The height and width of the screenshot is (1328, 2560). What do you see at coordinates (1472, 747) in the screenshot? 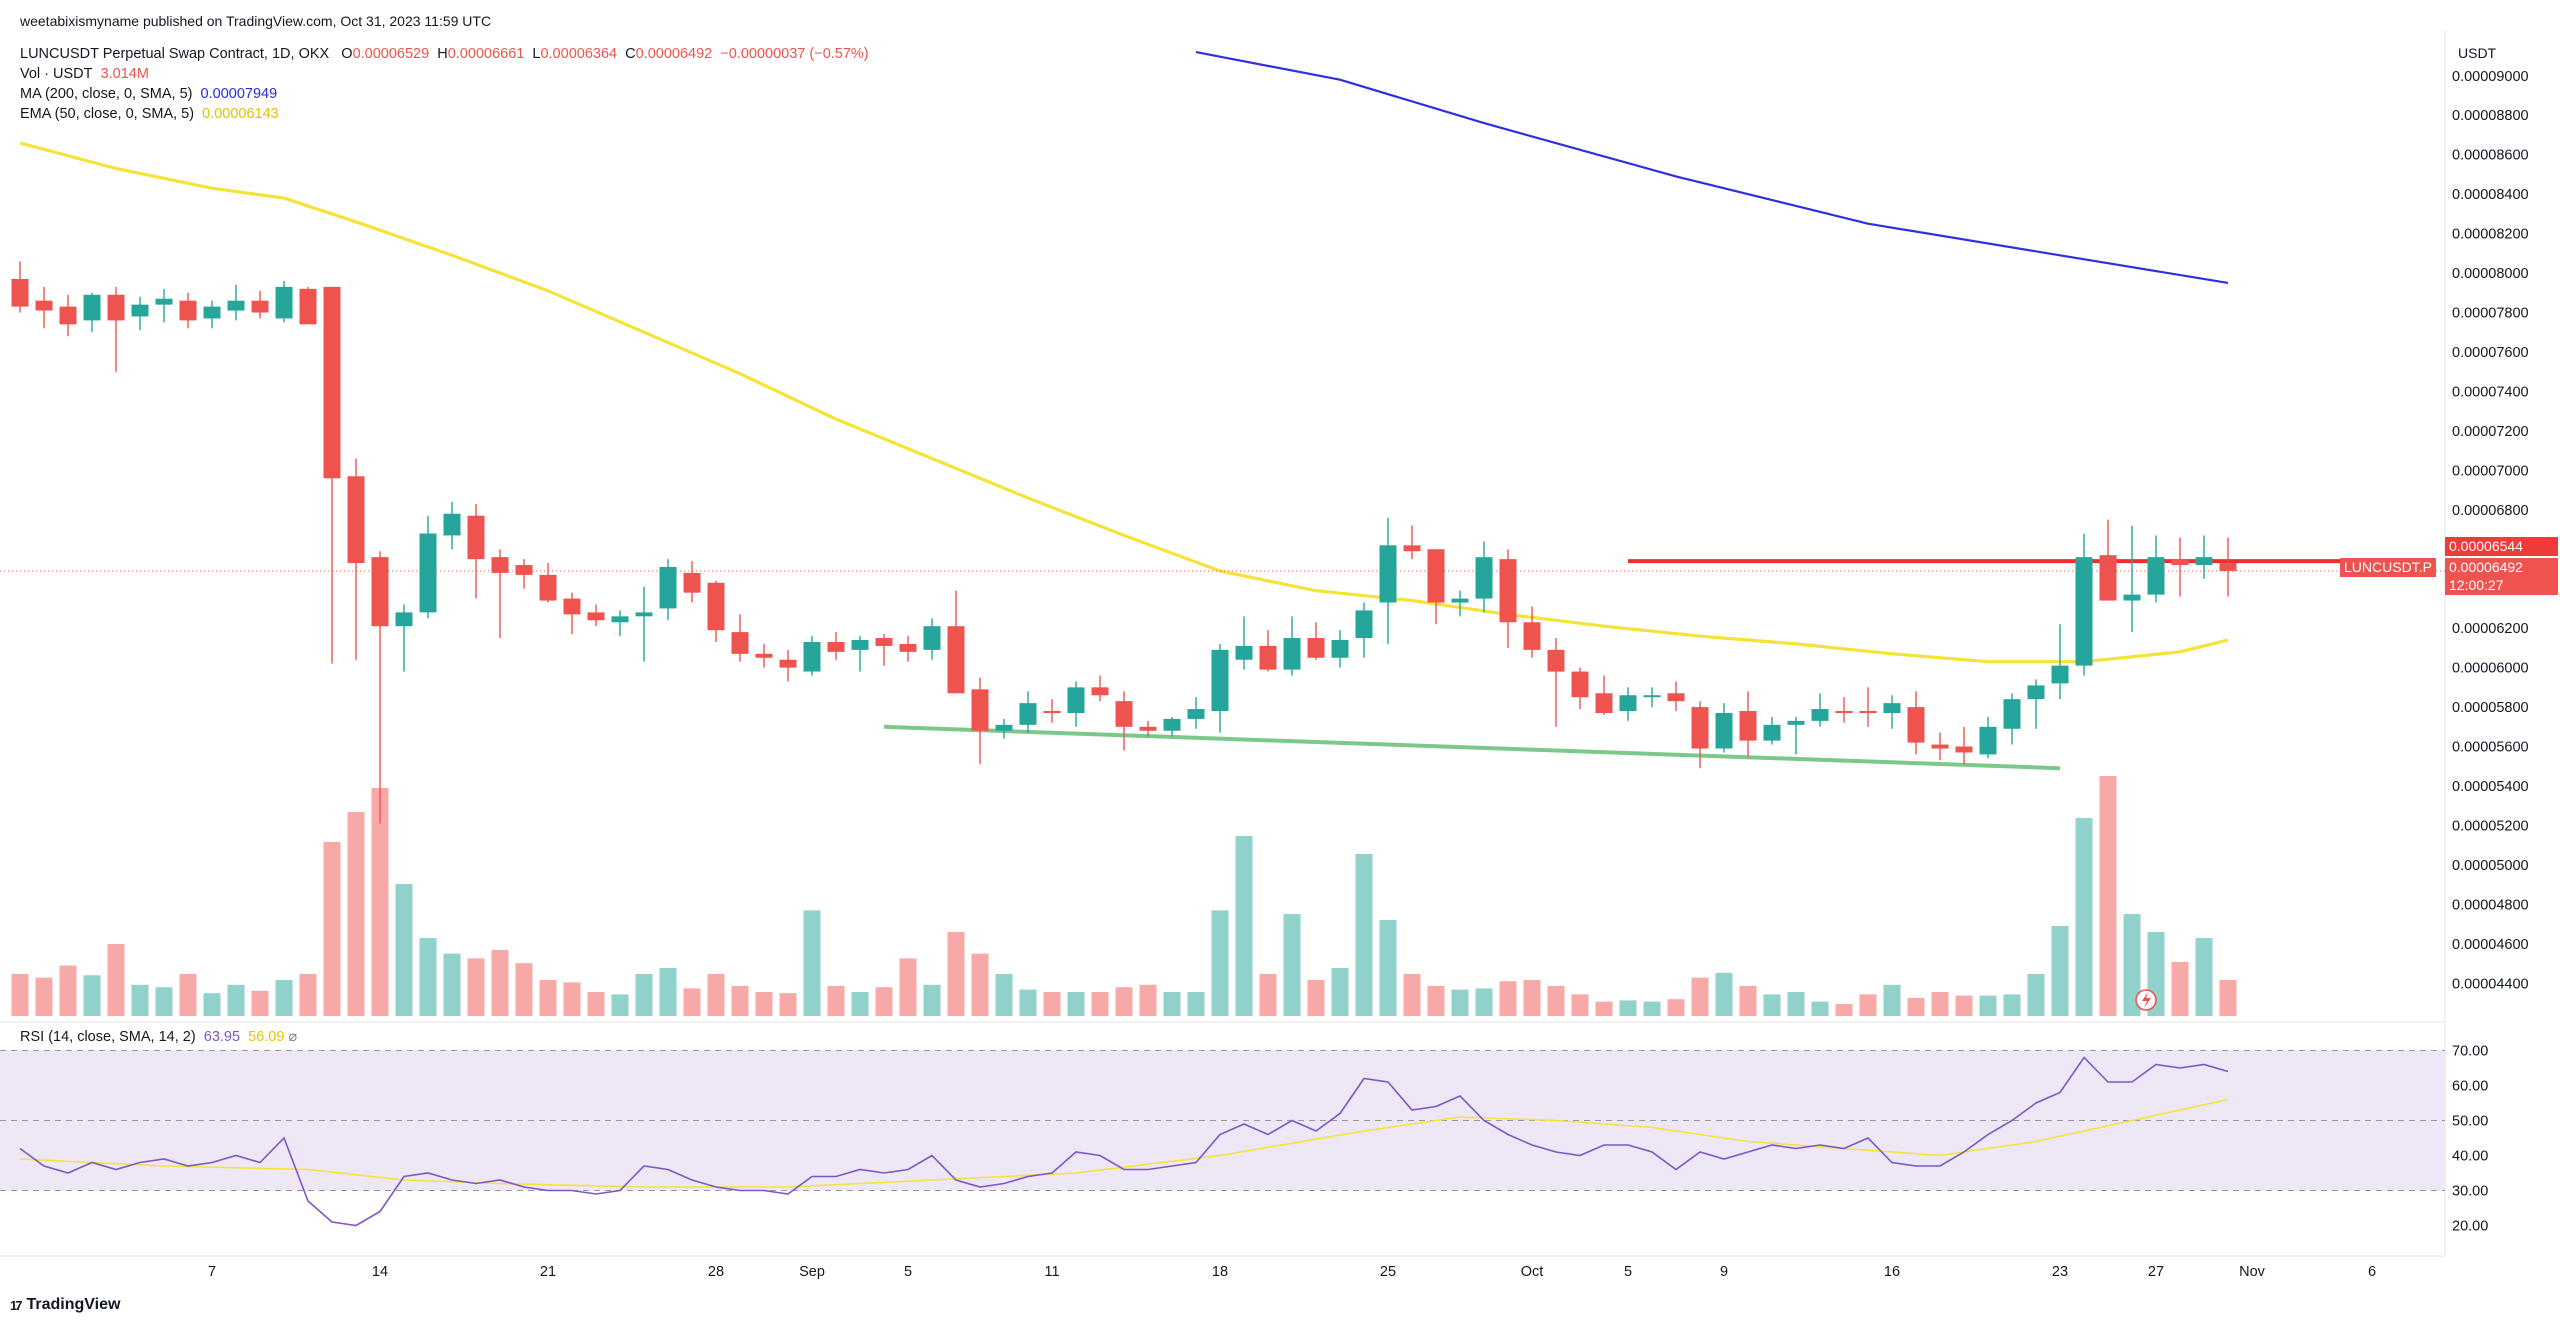
I see `support-trendline` at bounding box center [1472, 747].